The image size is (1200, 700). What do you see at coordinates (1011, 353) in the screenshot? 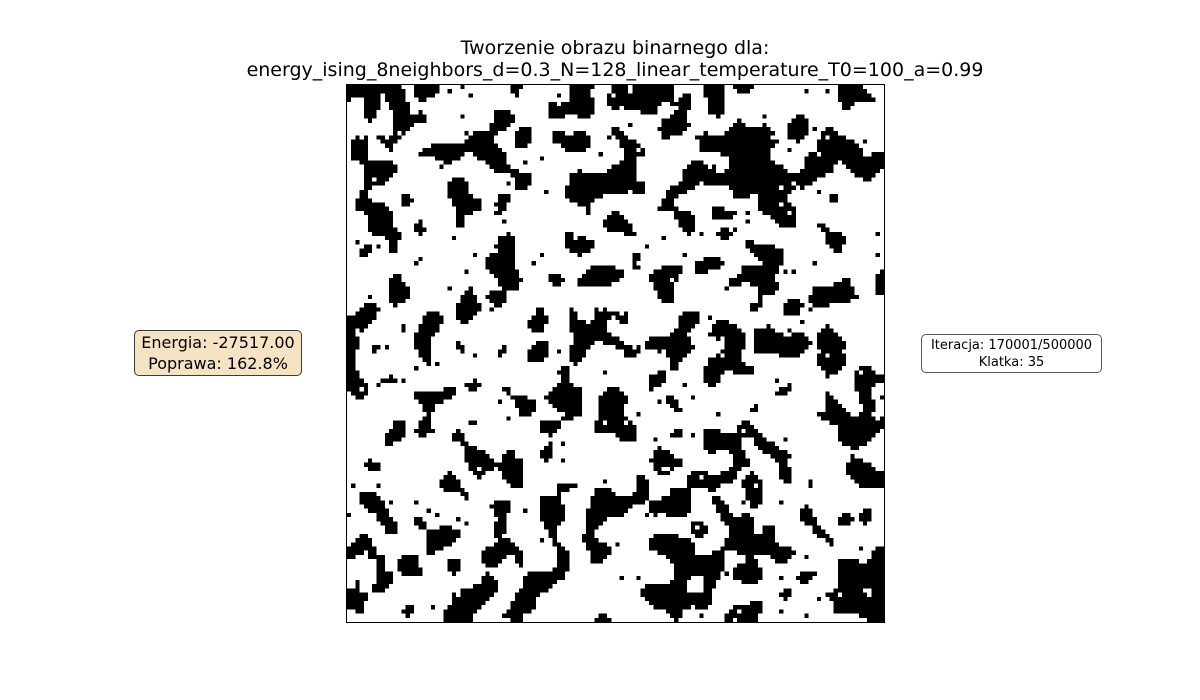
I see `iteration-info-box: Iteracja: 170001/500000 Klatka: 35` at bounding box center [1011, 353].